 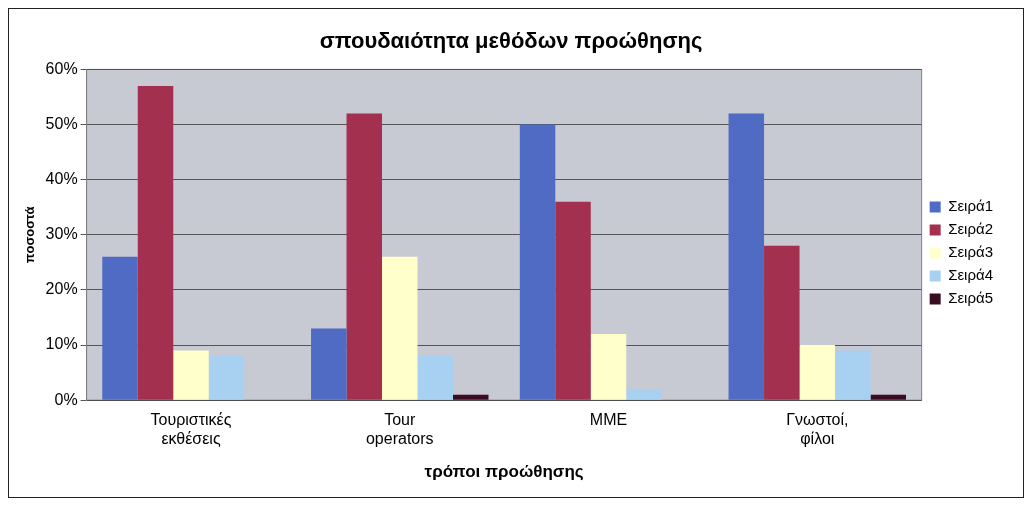 I want to click on y-axis-title: ποσοστά, so click(x=30, y=235).